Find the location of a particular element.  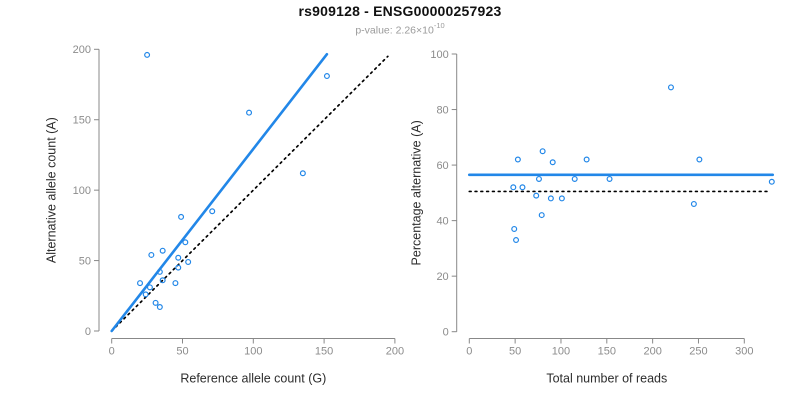

svg-text: 80 is located at coordinates (442, 110).